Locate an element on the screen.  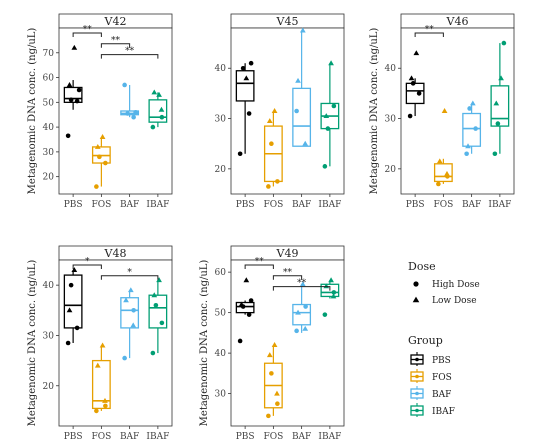
significance-label: * is located at coordinates (129, 273).